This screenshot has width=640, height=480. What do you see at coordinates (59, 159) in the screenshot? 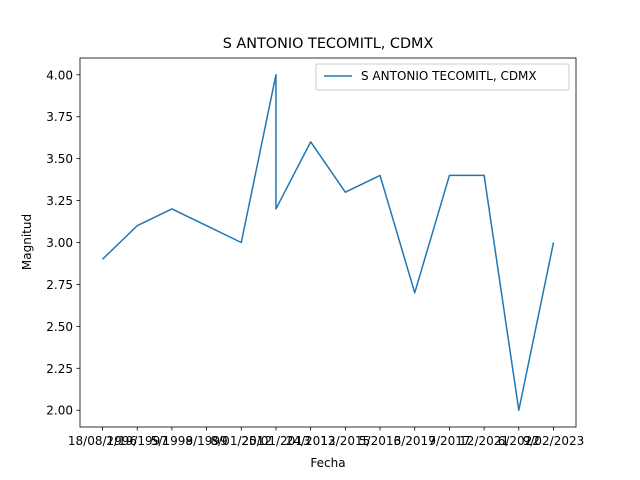
I see `y-tick-label: 3.50` at bounding box center [59, 159].